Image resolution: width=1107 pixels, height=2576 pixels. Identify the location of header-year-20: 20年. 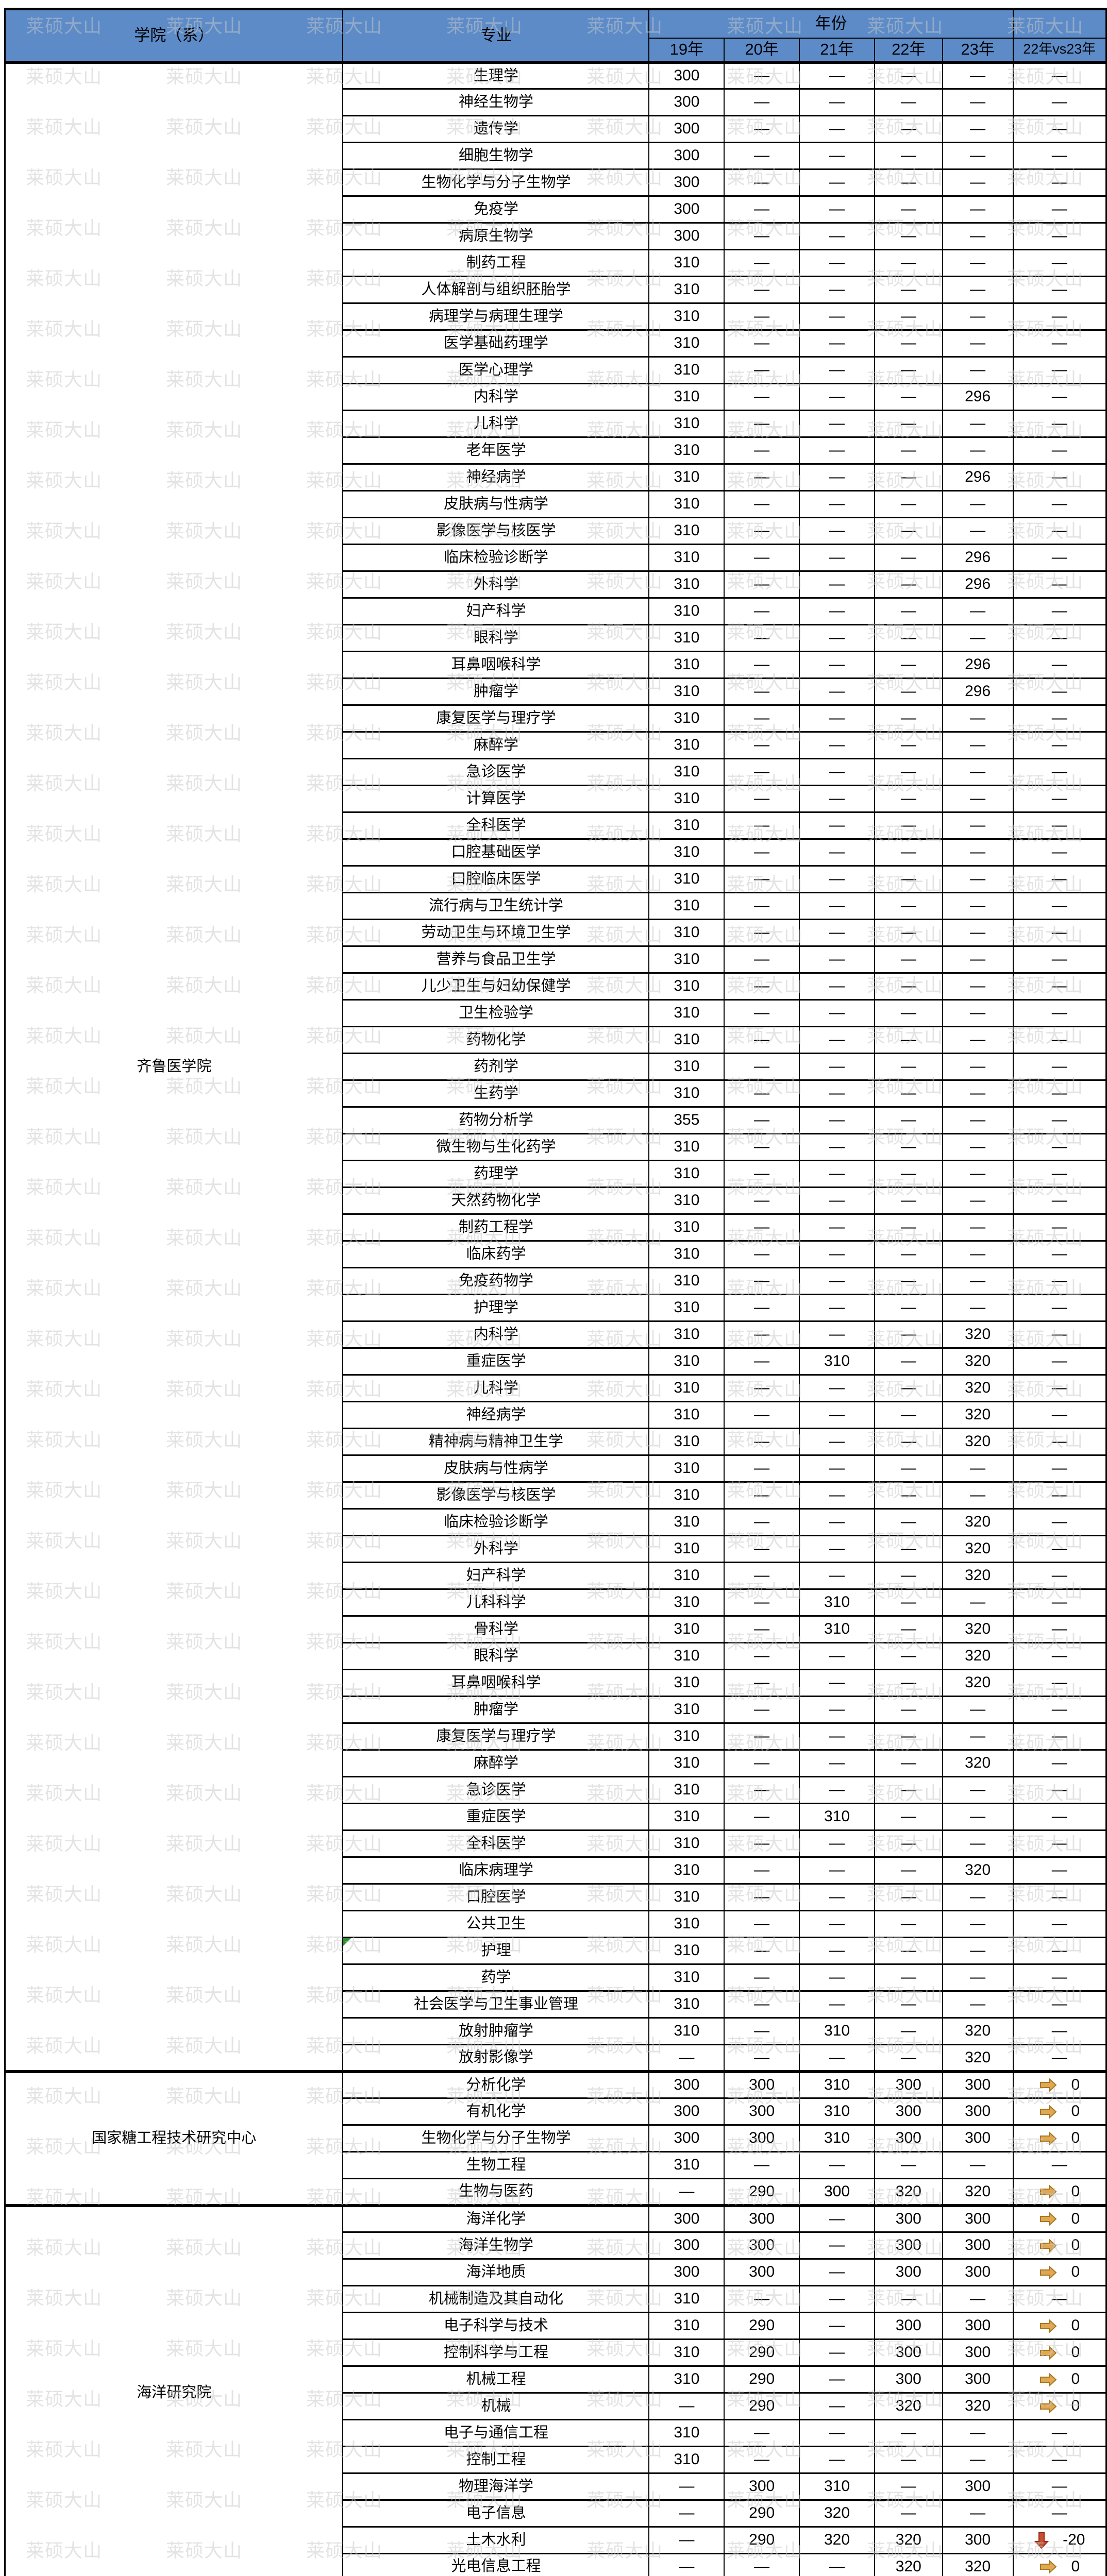
(762, 51).